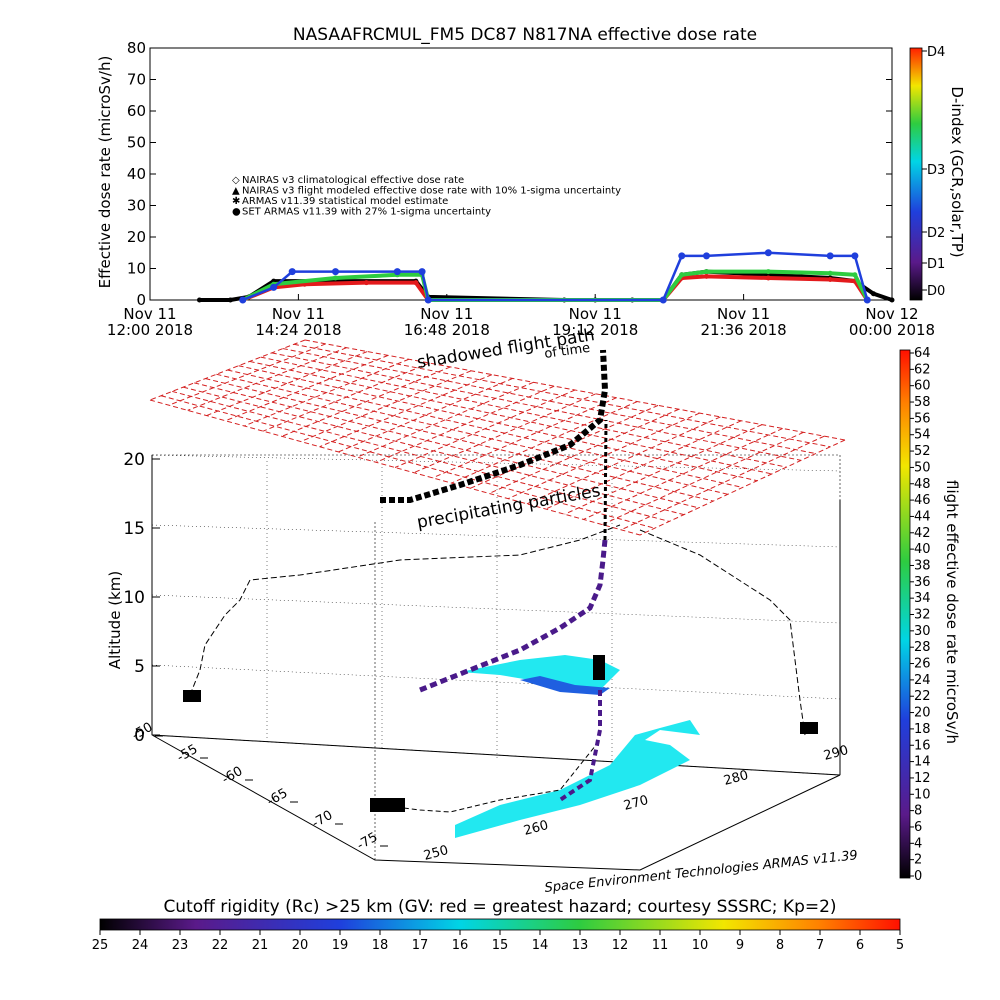 The width and height of the screenshot is (1000, 1000). I want to click on cutoff-tick-label: 25, so click(100, 945).